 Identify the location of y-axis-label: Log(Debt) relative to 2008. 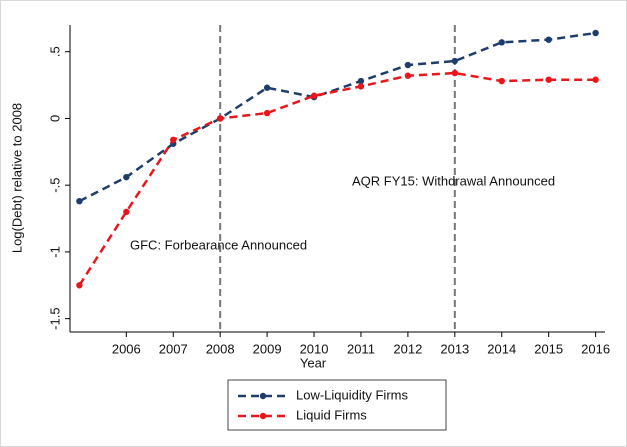
(16, 178).